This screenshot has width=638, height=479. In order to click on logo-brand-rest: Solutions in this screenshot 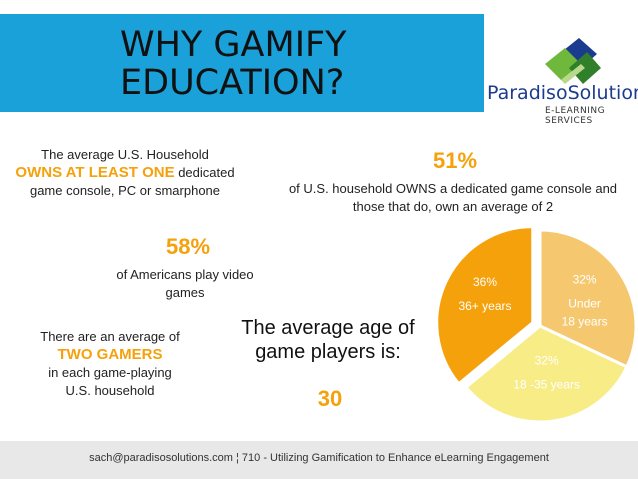, I will do `click(602, 93)`.